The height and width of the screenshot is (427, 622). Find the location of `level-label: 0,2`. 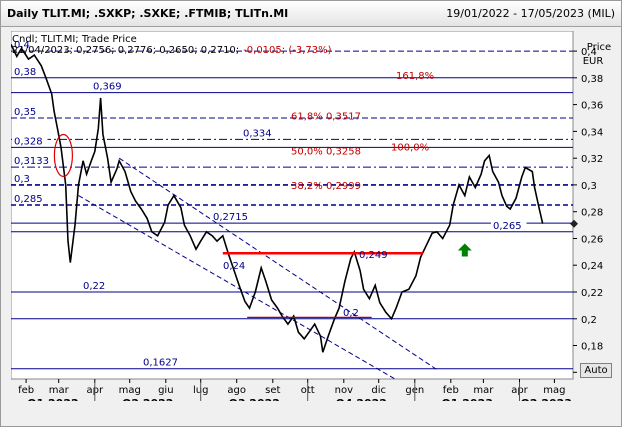

level-label: 0,2 is located at coordinates (351, 313).